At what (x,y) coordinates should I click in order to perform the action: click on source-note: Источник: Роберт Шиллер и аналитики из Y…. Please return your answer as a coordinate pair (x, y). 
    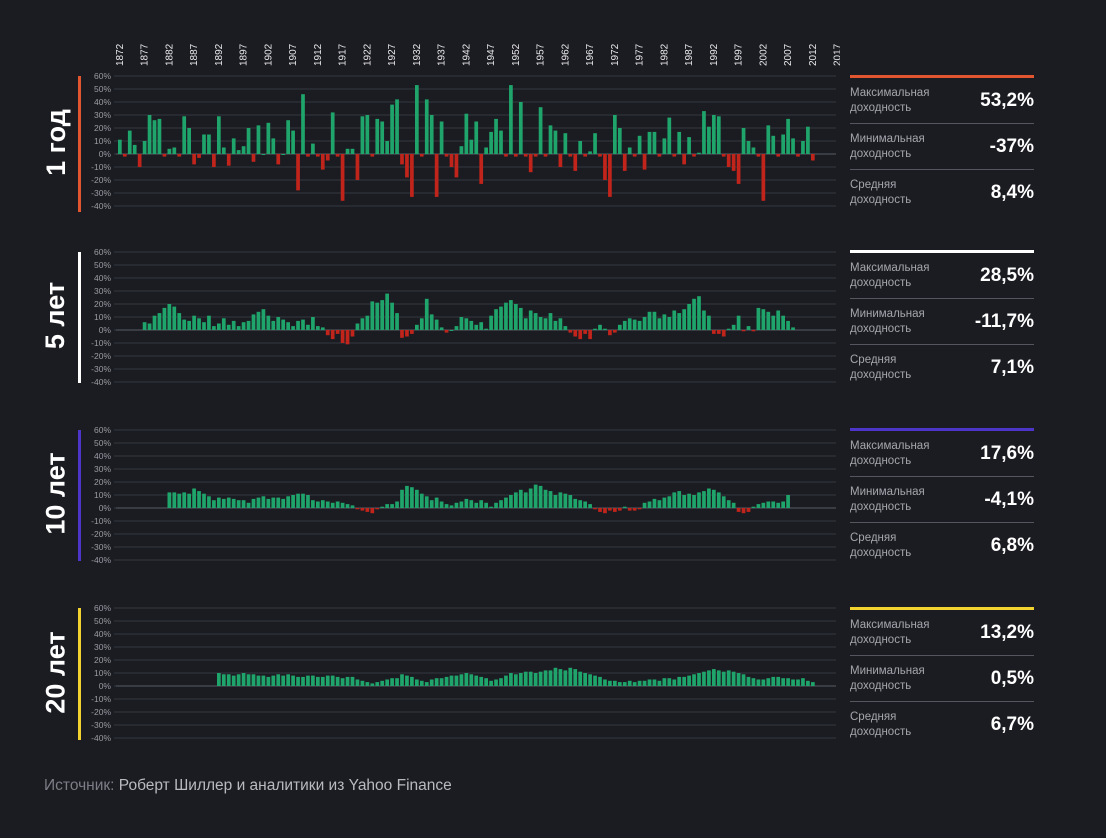
    Looking at the image, I should click on (248, 786).